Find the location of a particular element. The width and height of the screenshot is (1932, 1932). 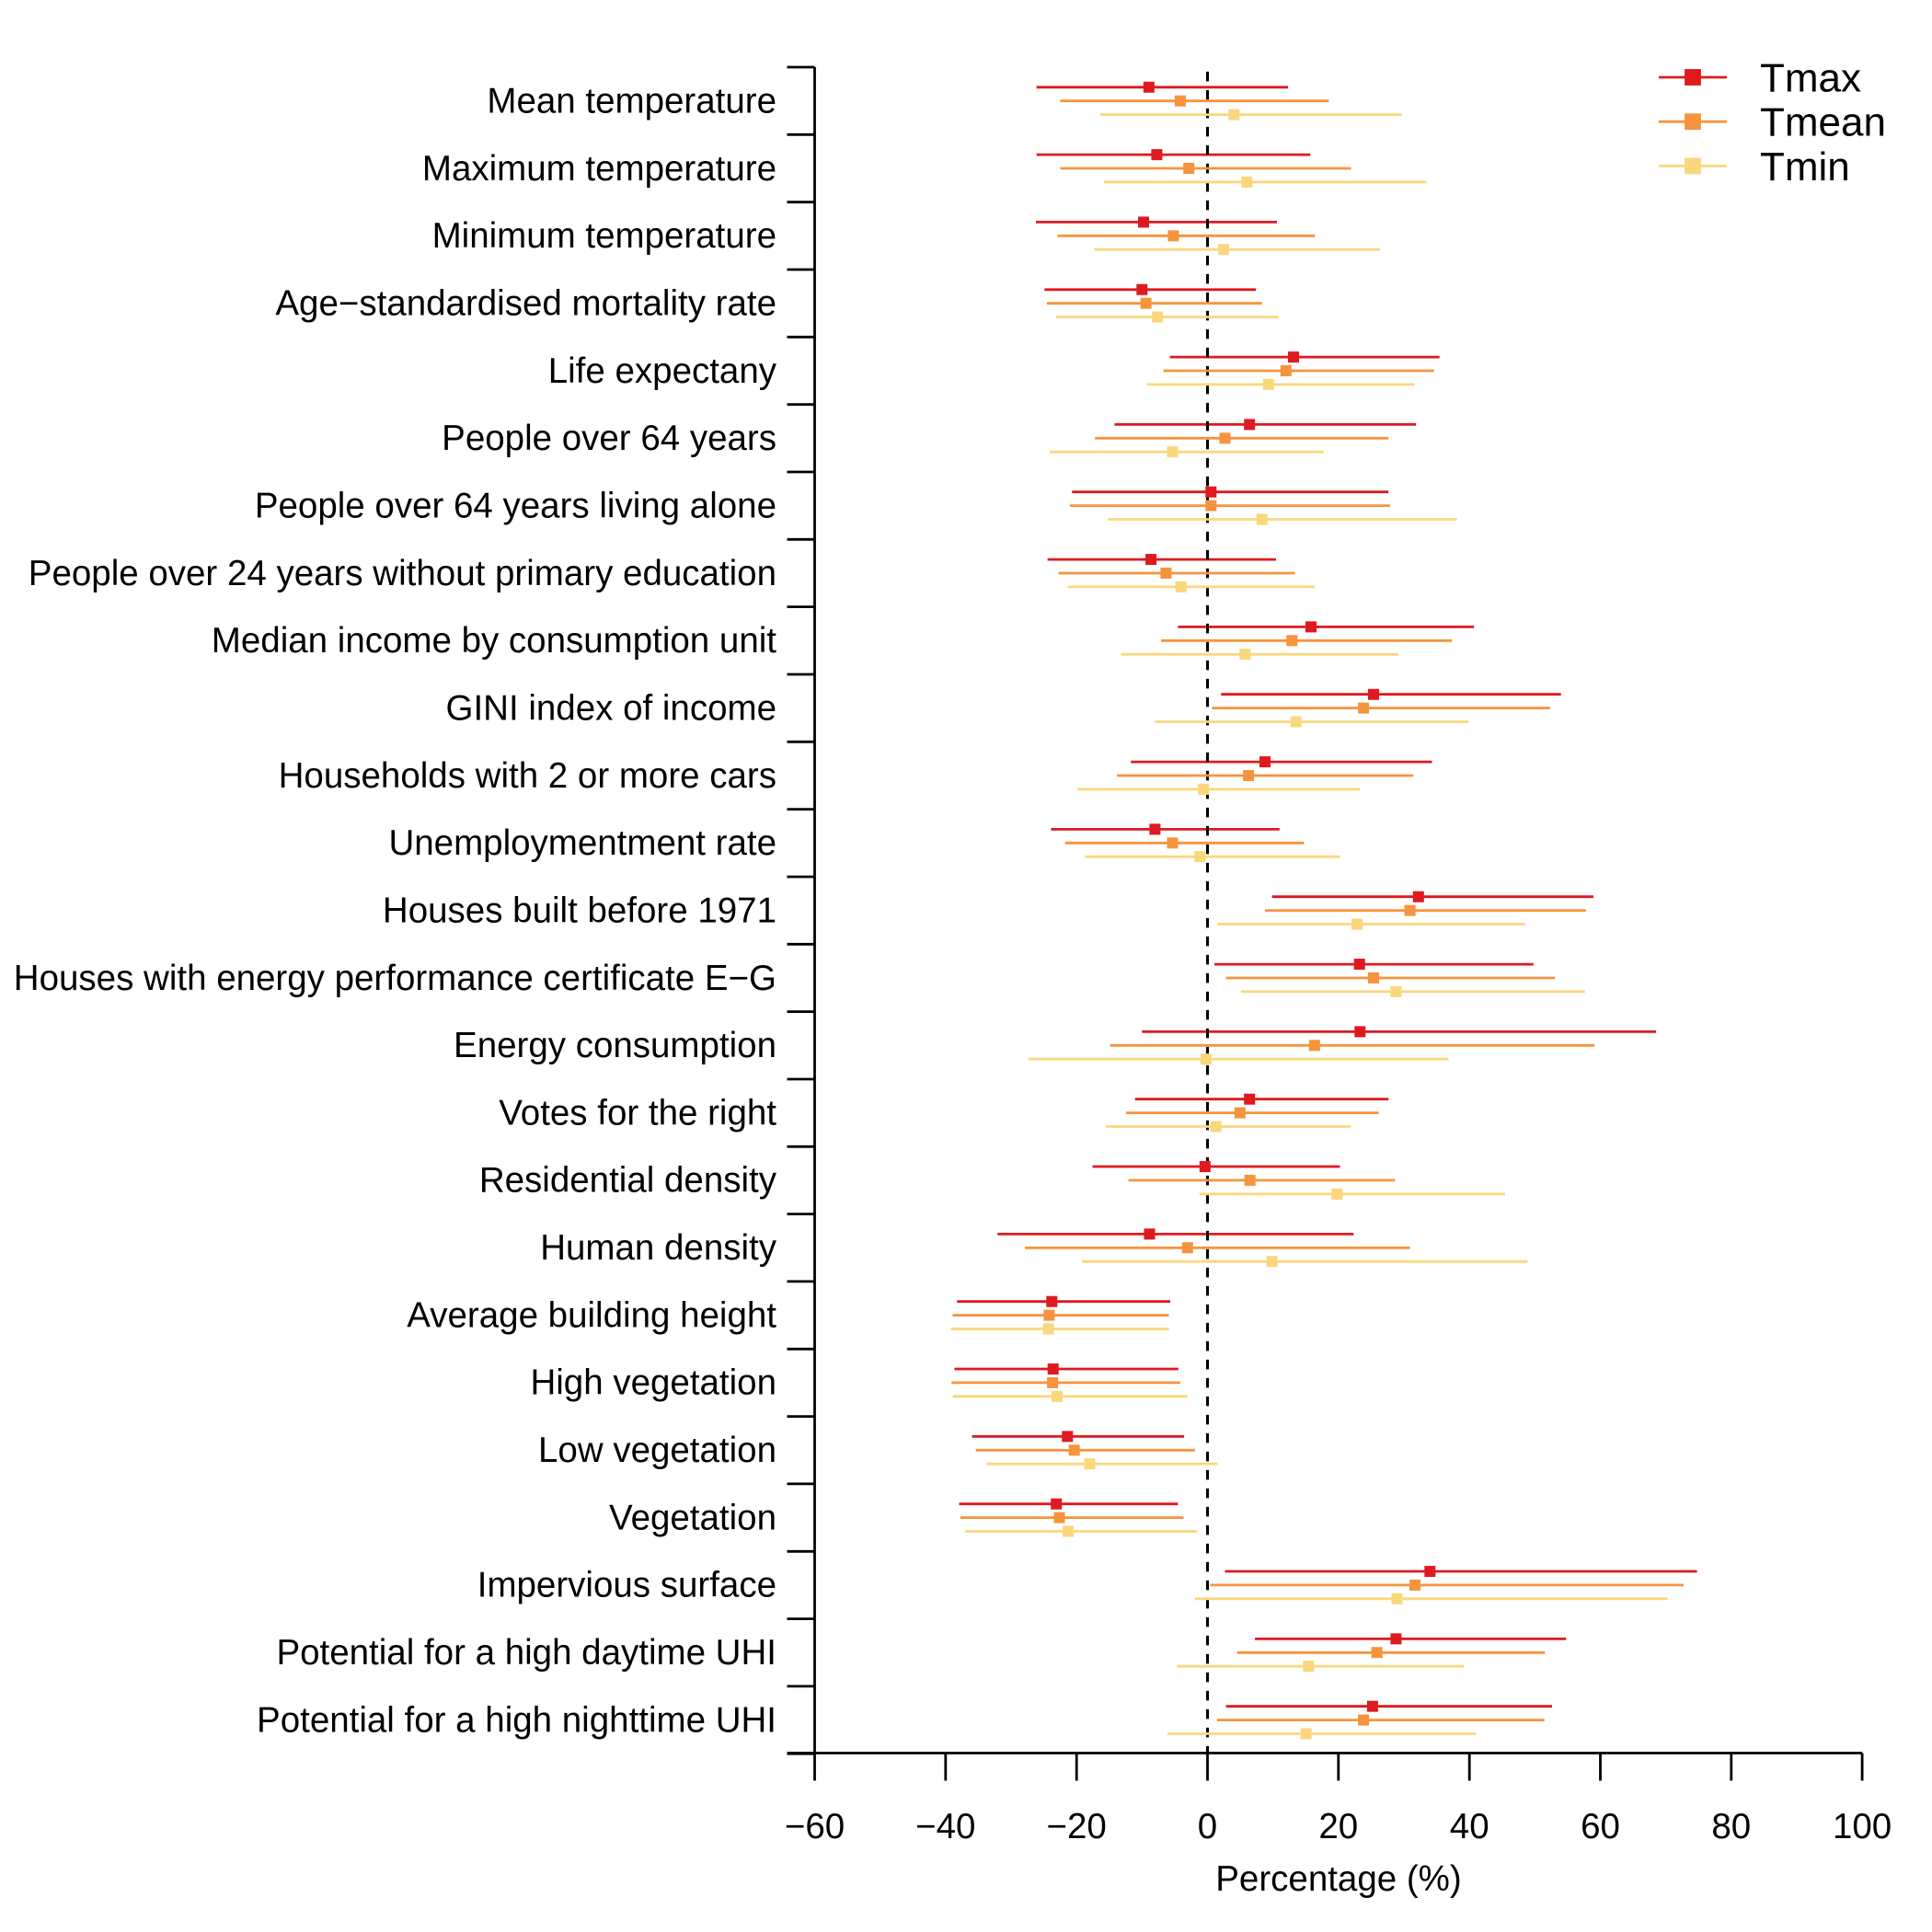

svg-text:Potential for a high nighttime: Potential for a high nighttime UHI is located at coordinates (516, 1720).